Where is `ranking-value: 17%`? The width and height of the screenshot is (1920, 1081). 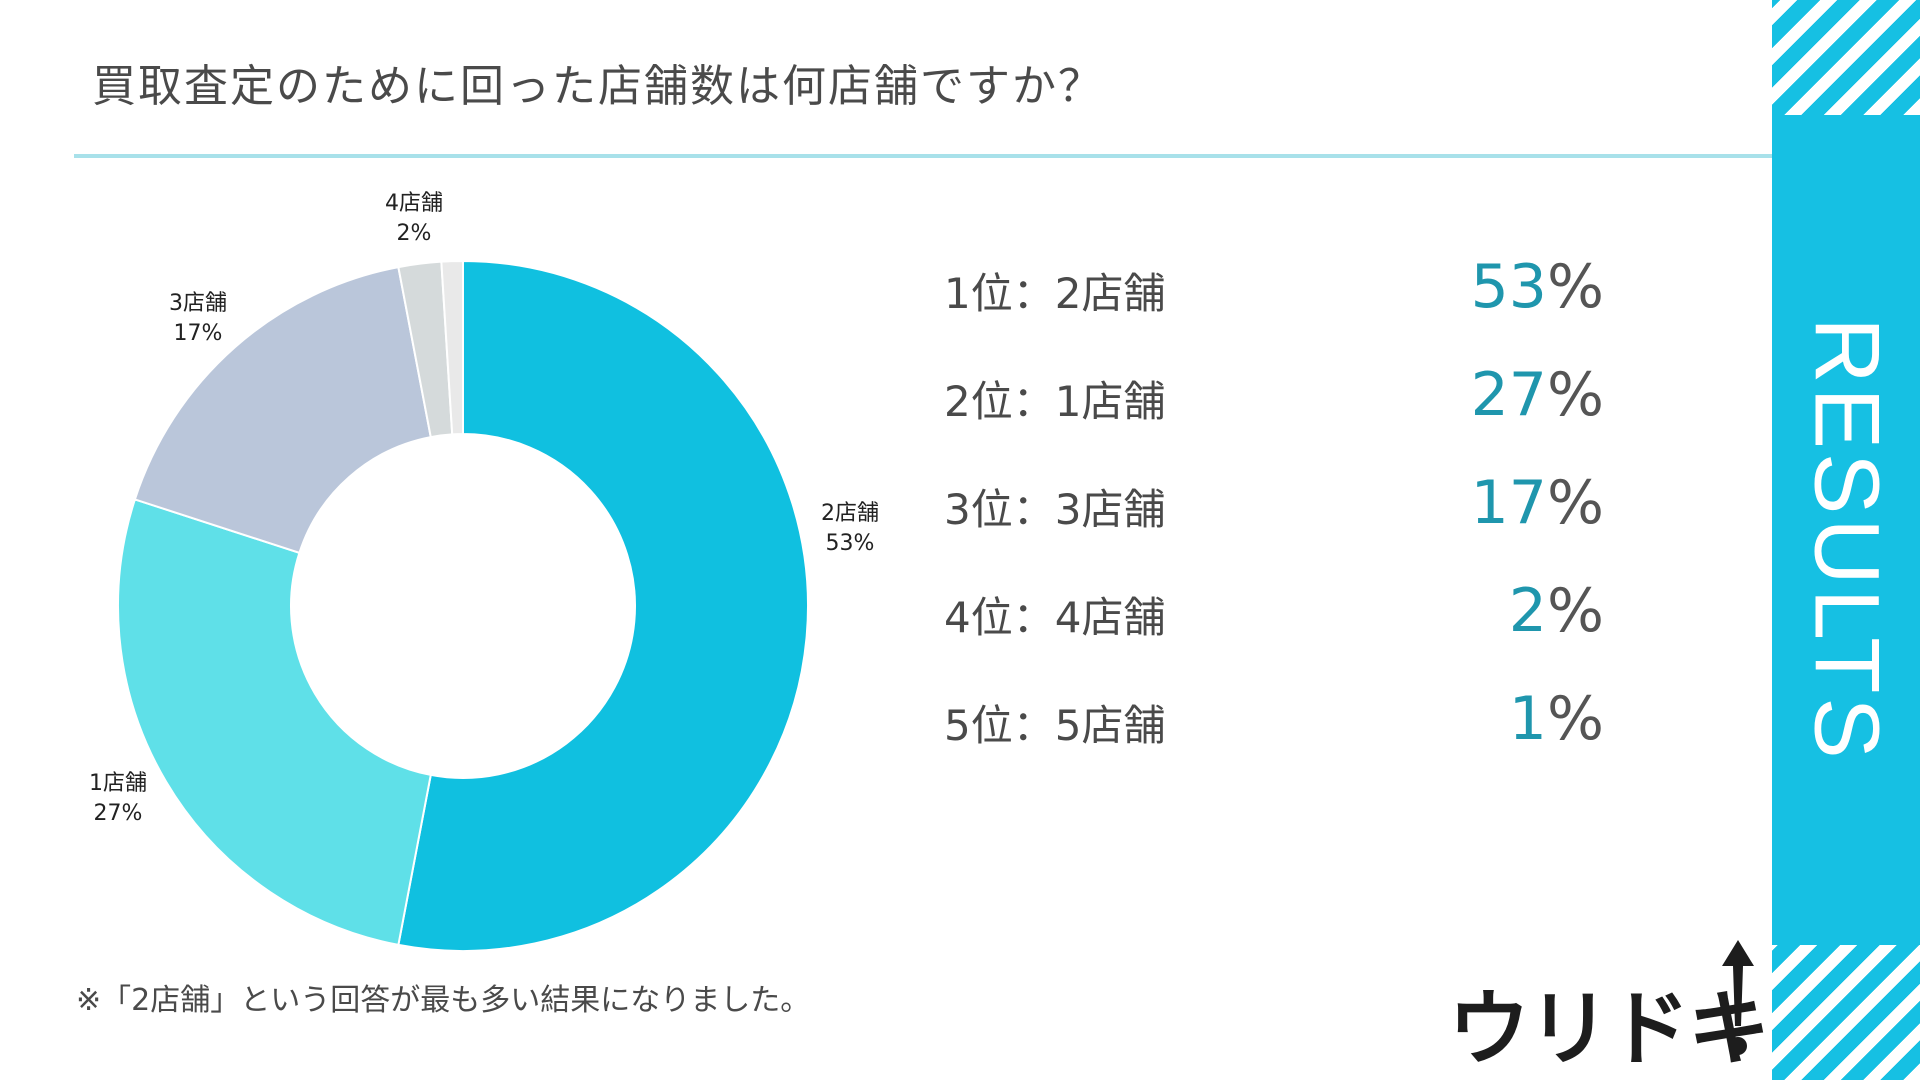
ranking-value: 17% is located at coordinates (1537, 503).